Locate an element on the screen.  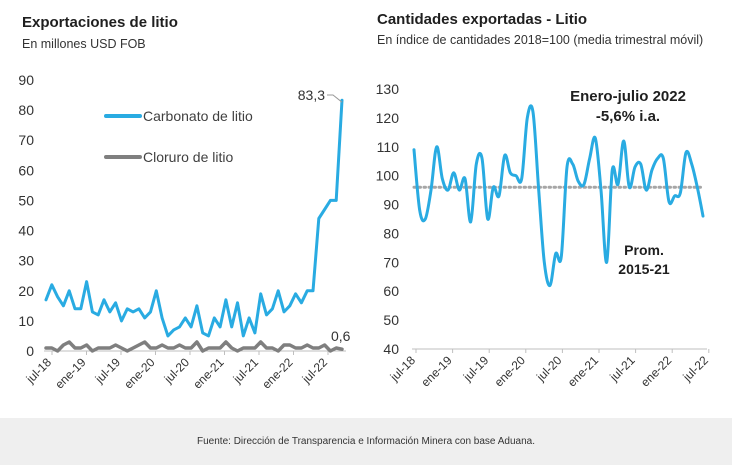
right-y-tick-label: 110 is located at coordinates (388, 147).